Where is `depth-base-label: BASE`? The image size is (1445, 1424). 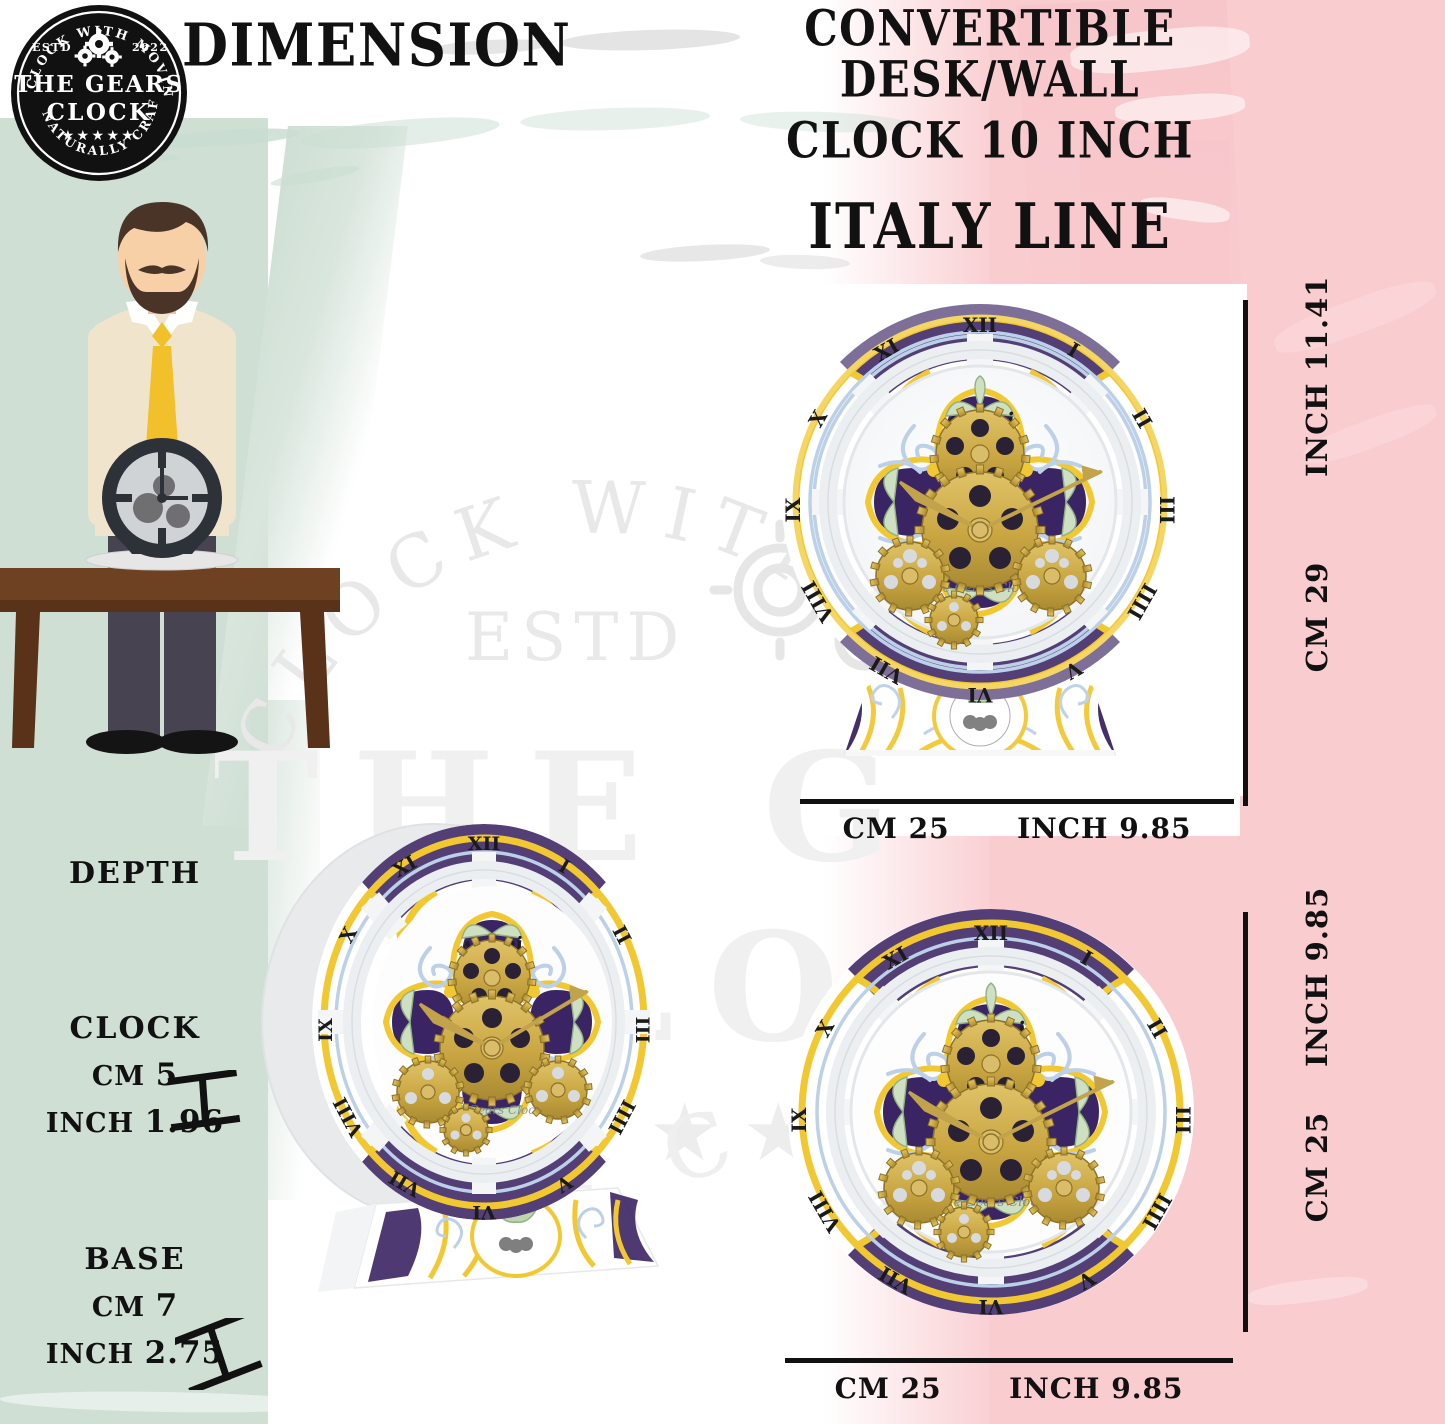
depth-base-label: BASE is located at coordinates (135, 1259).